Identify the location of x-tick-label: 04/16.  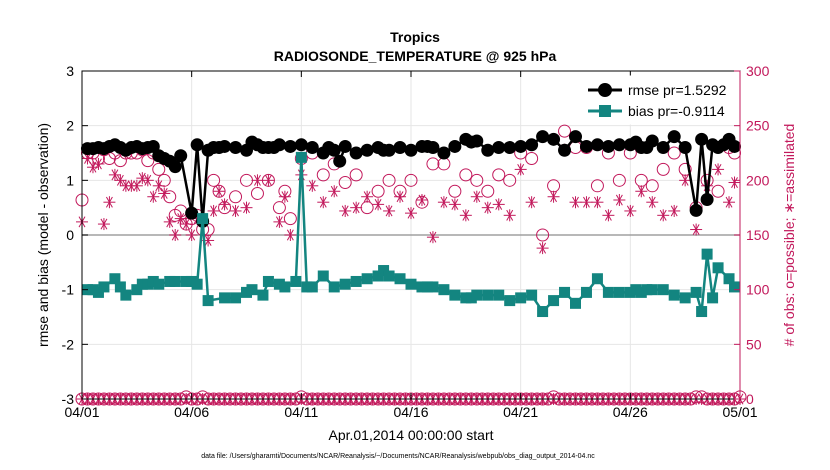
(410, 412).